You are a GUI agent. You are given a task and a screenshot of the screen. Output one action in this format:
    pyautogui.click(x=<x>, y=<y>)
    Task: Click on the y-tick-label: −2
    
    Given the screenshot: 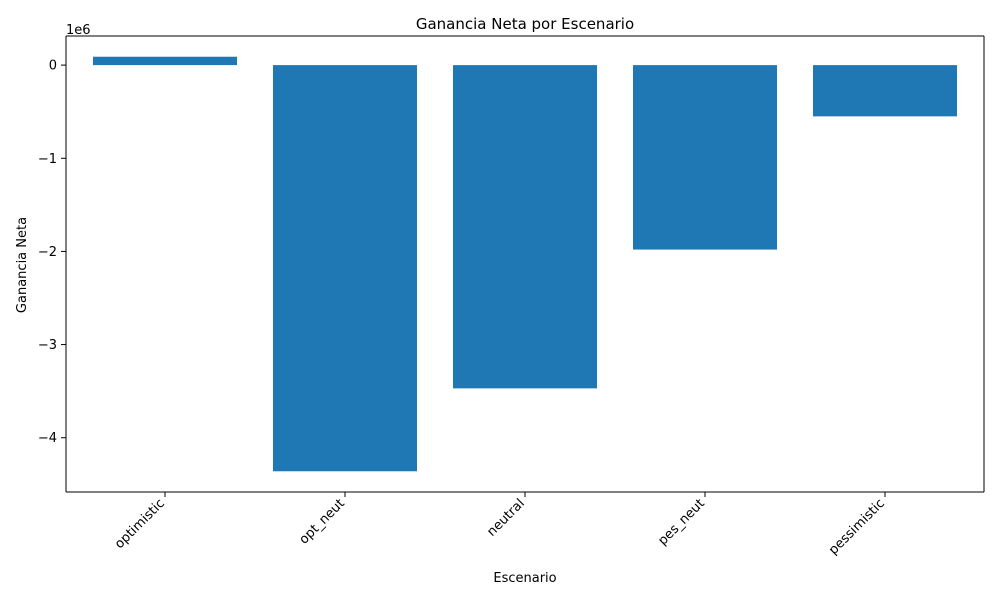 What is the action you would take?
    pyautogui.click(x=47, y=252)
    